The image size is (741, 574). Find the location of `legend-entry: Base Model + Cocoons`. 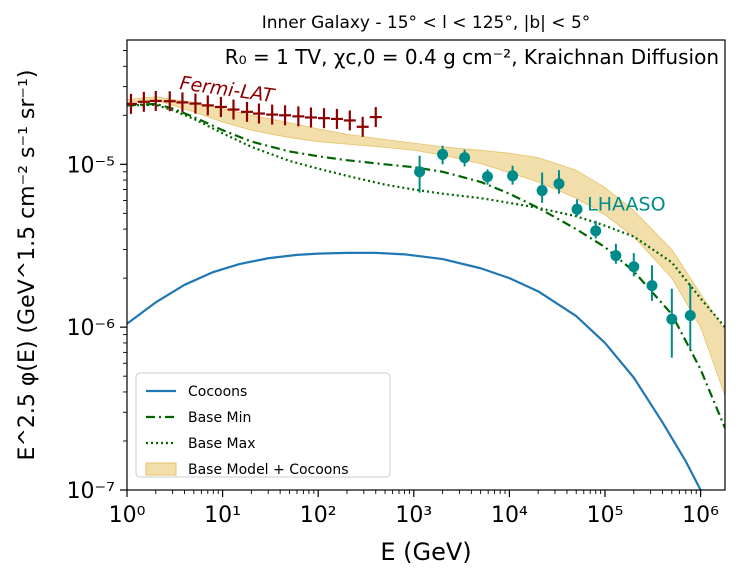

legend-entry: Base Model + Cocoons is located at coordinates (247, 470).